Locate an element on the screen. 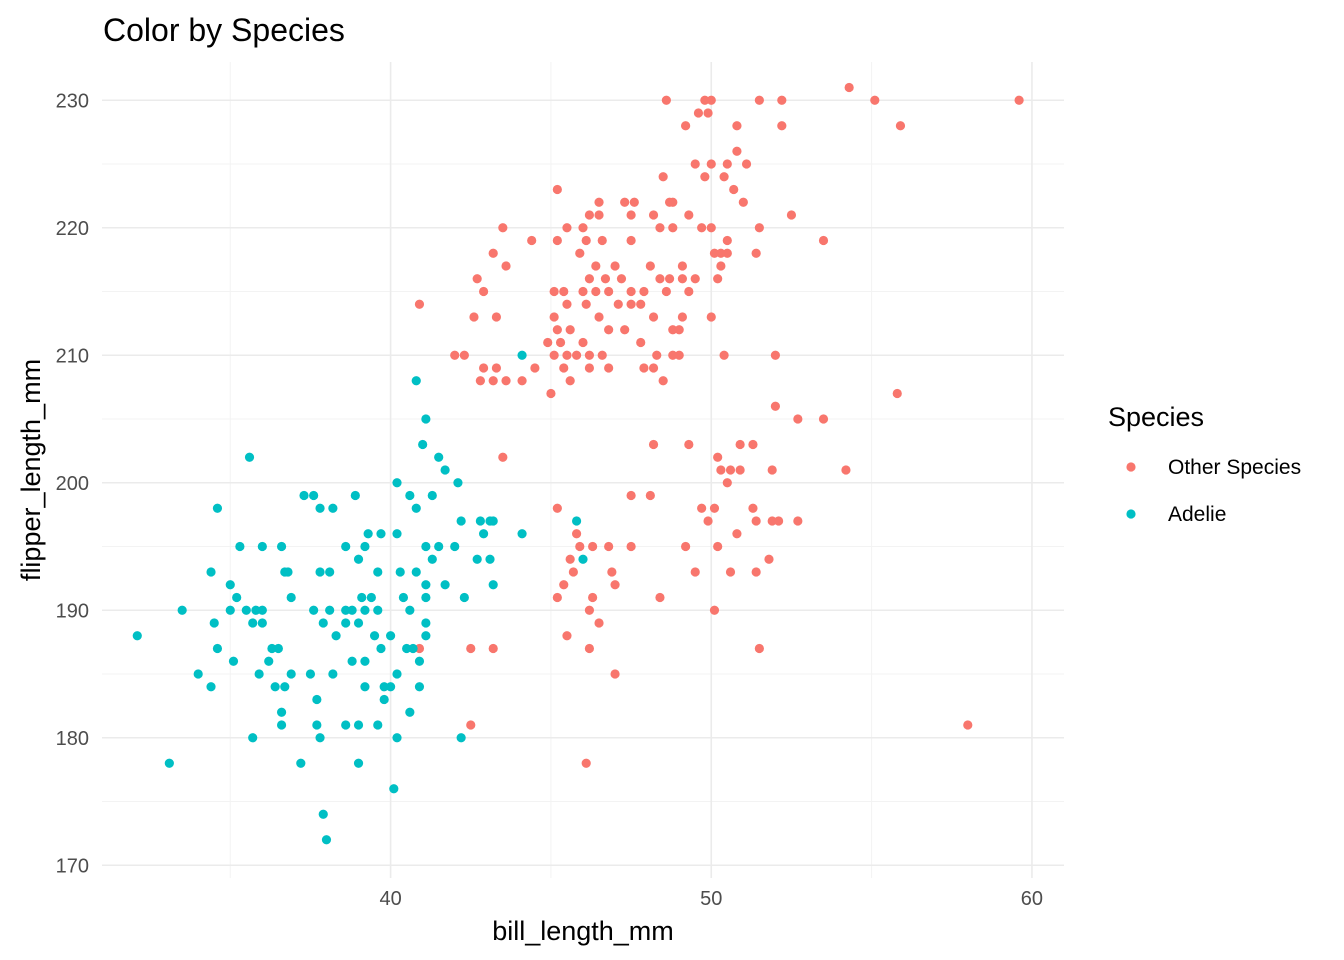 Image resolution: width=1344 pixels, height=960 pixels. y-axis-title: flipper_length_mm is located at coordinates (31, 470).